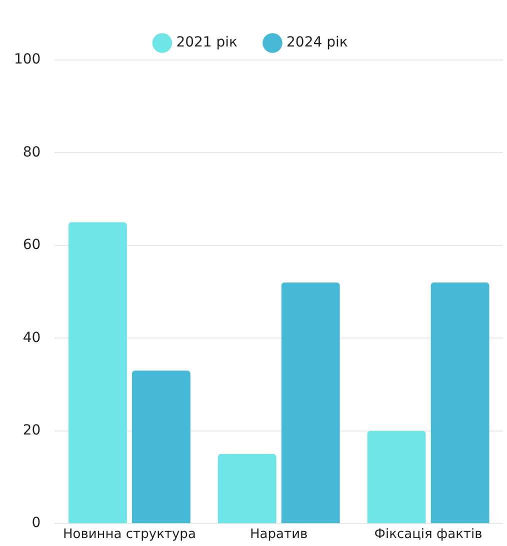  What do you see at coordinates (27, 60) in the screenshot?
I see `y-tick-label: 100` at bounding box center [27, 60].